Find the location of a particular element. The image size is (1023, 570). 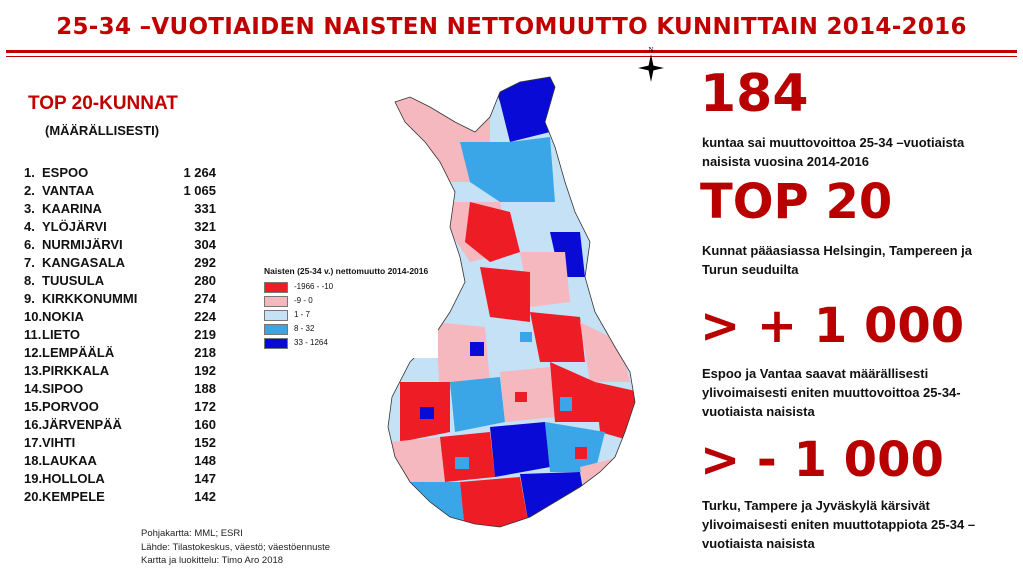

legend-label: -1966 - -10 is located at coordinates (314, 286).